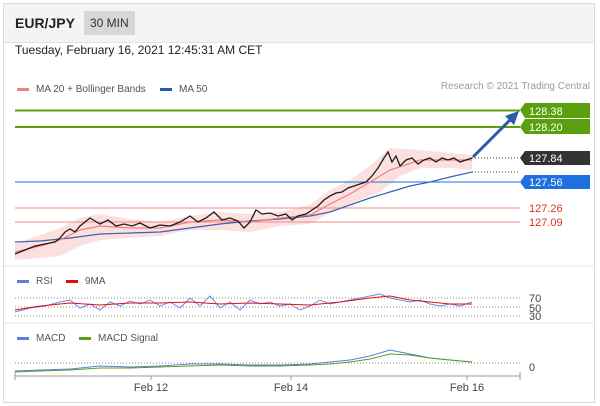  What do you see at coordinates (546, 209) in the screenshot?
I see `support-label-127-26: 127.26` at bounding box center [546, 209].